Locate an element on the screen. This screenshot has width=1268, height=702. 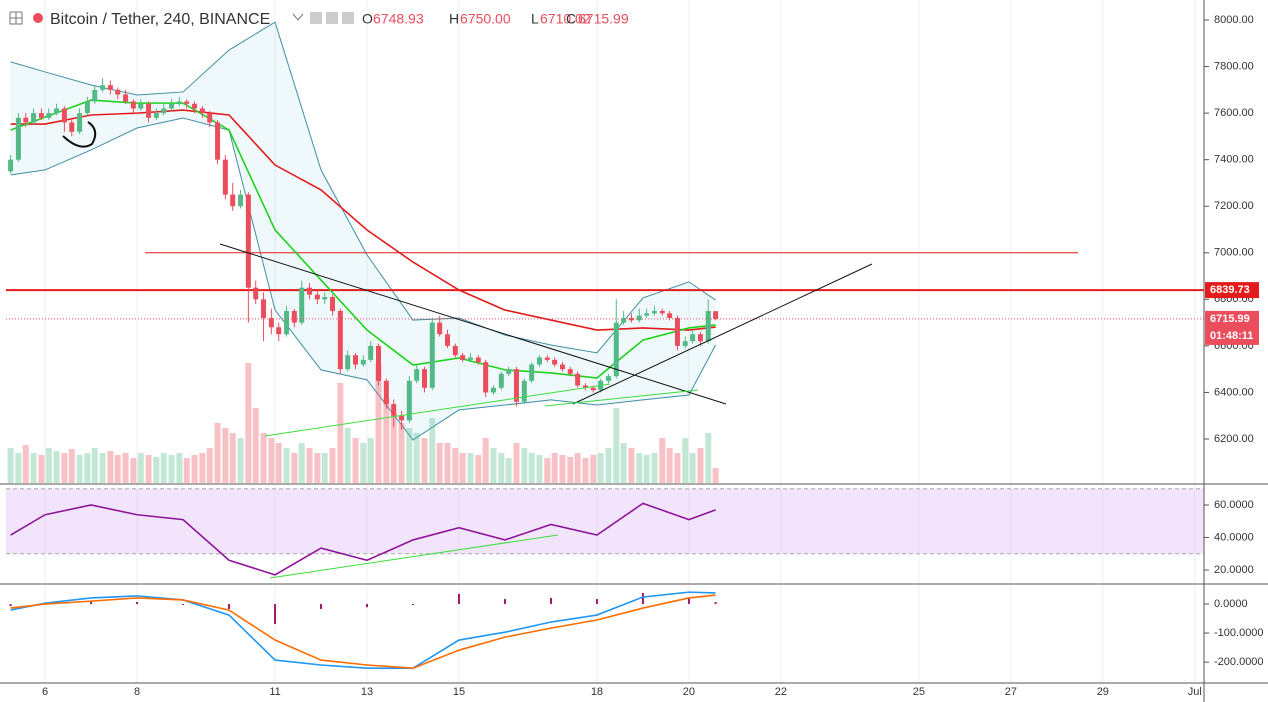
y-tick-label: 7800.00 is located at coordinates (1234, 66).